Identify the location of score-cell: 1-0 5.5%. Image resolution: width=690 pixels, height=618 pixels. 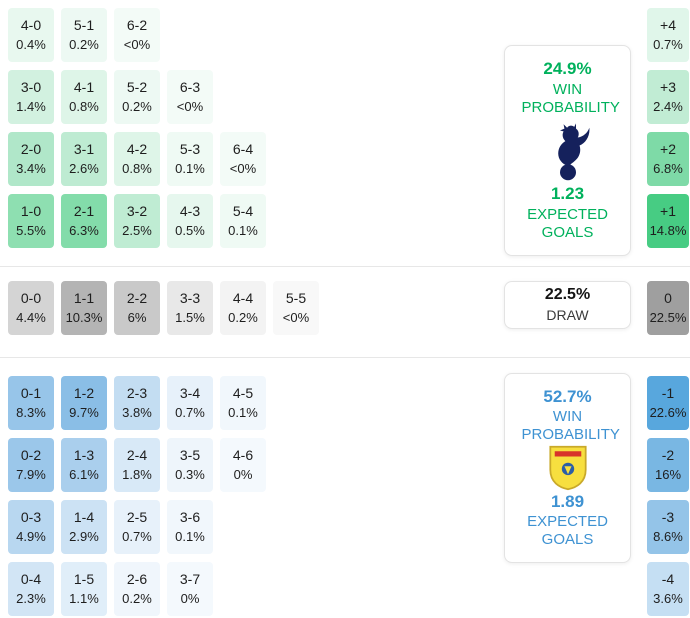
(31, 221).